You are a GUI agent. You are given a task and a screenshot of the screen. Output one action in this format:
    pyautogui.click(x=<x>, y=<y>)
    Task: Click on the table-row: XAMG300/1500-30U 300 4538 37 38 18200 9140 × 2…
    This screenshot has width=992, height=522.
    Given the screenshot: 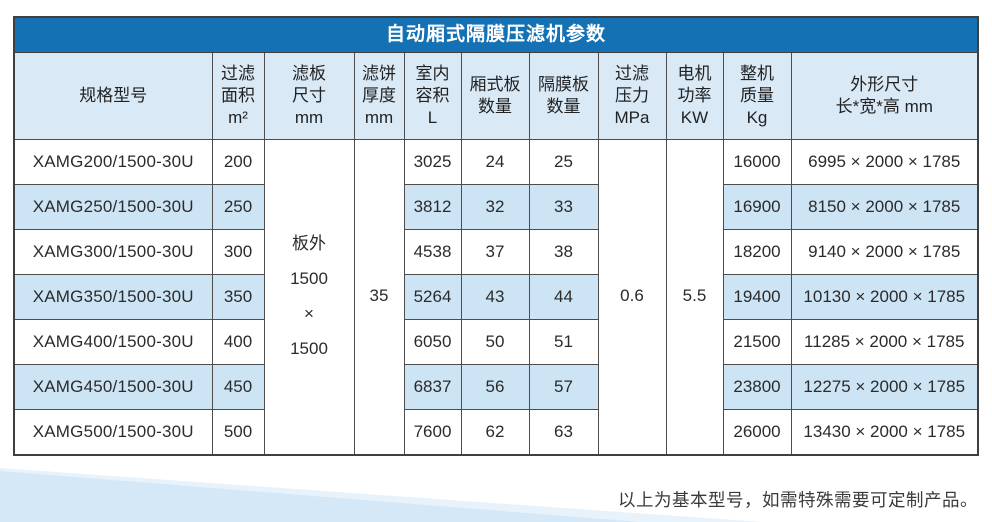 What is the action you would take?
    pyautogui.click(x=496, y=252)
    